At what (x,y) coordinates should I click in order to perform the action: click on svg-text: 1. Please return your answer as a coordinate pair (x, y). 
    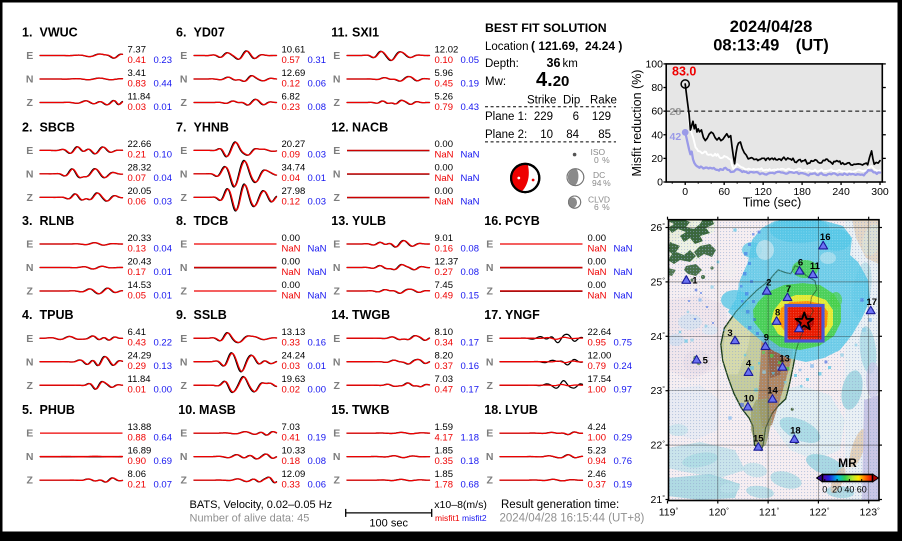
    Looking at the image, I should click on (695, 281).